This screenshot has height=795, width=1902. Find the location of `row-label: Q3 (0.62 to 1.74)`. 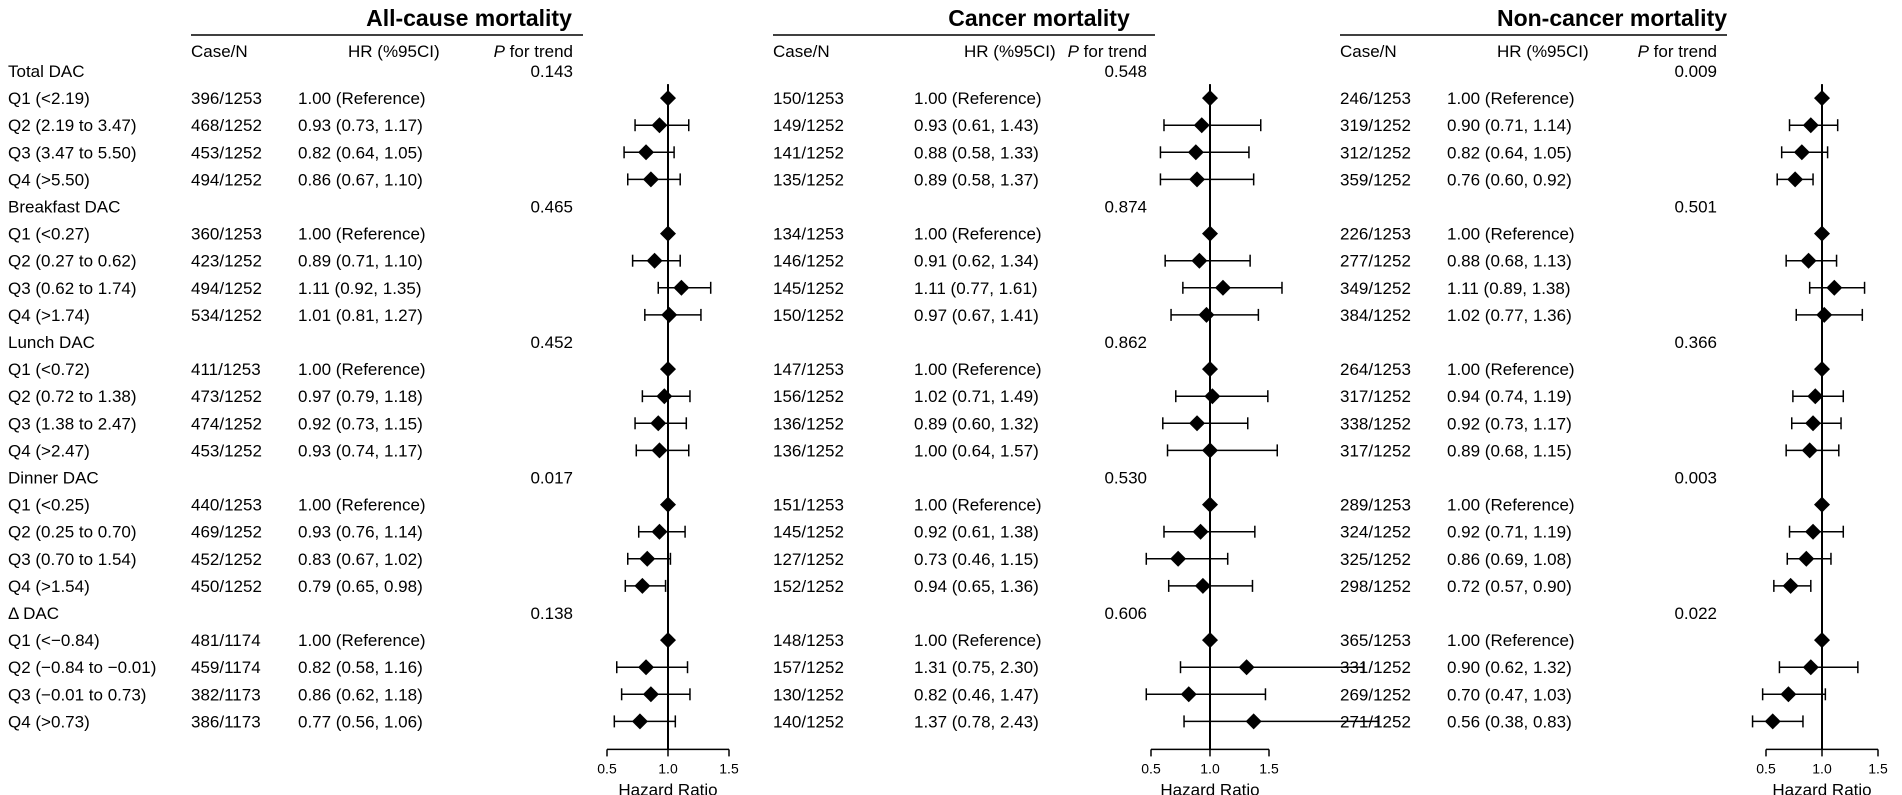

row-label: Q3 (0.62 to 1.74) is located at coordinates (72, 288).